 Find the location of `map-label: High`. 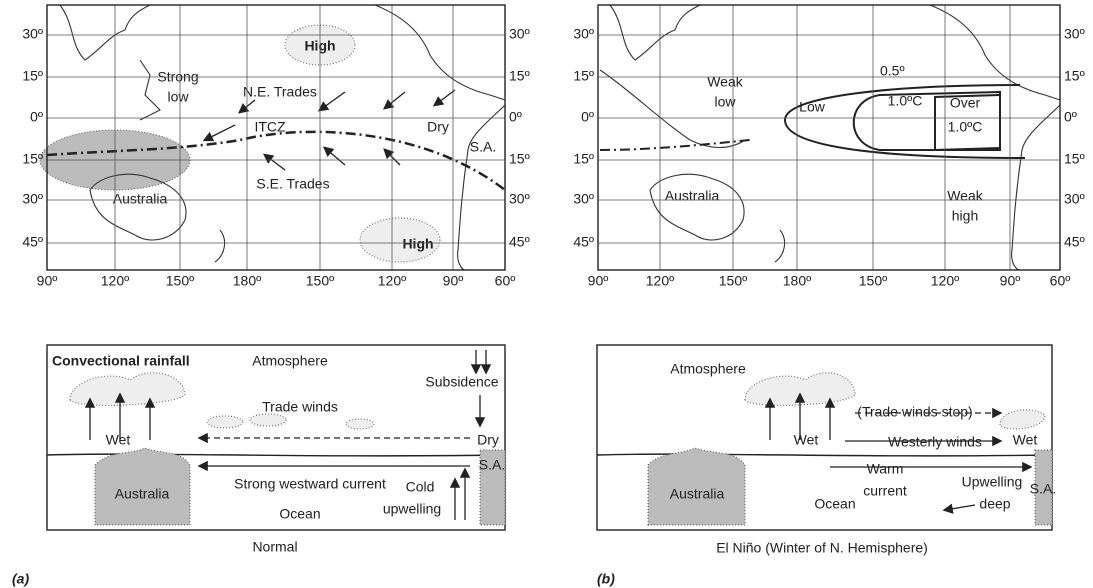

map-label: High is located at coordinates (417, 244).